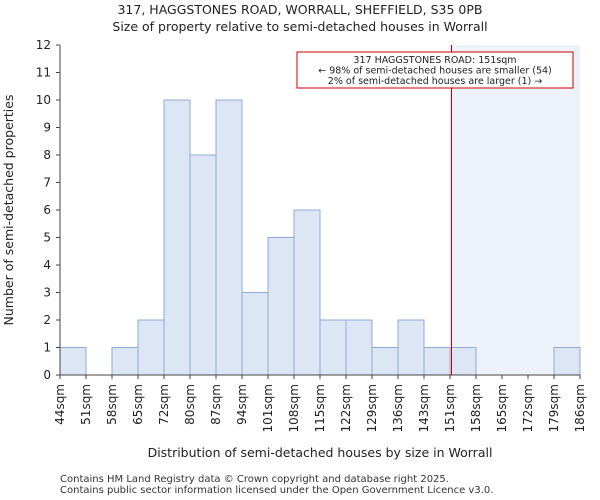 Image resolution: width=600 pixels, height=500 pixels. Describe the element at coordinates (372, 408) in the screenshot. I see `x-tick-label: 129sqm` at that location.